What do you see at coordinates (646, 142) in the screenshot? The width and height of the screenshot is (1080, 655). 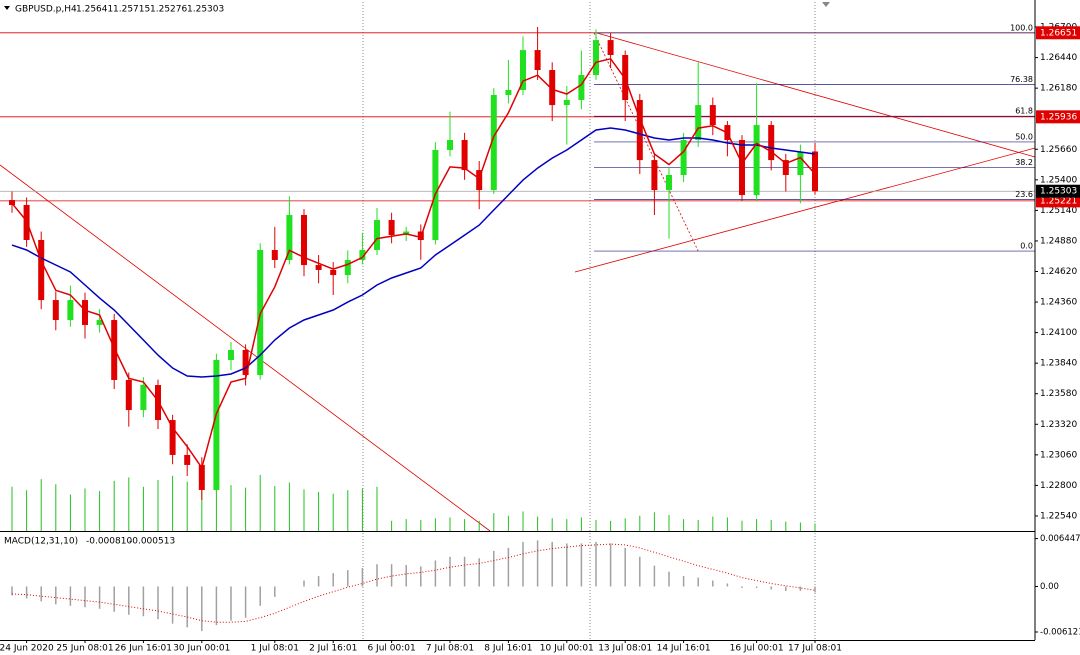 I see `fibo-trend` at bounding box center [646, 142].